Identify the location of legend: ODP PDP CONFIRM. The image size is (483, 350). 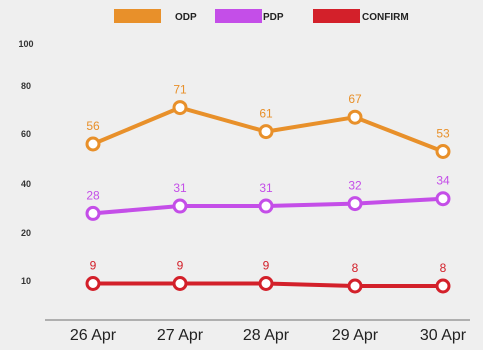
(261, 16).